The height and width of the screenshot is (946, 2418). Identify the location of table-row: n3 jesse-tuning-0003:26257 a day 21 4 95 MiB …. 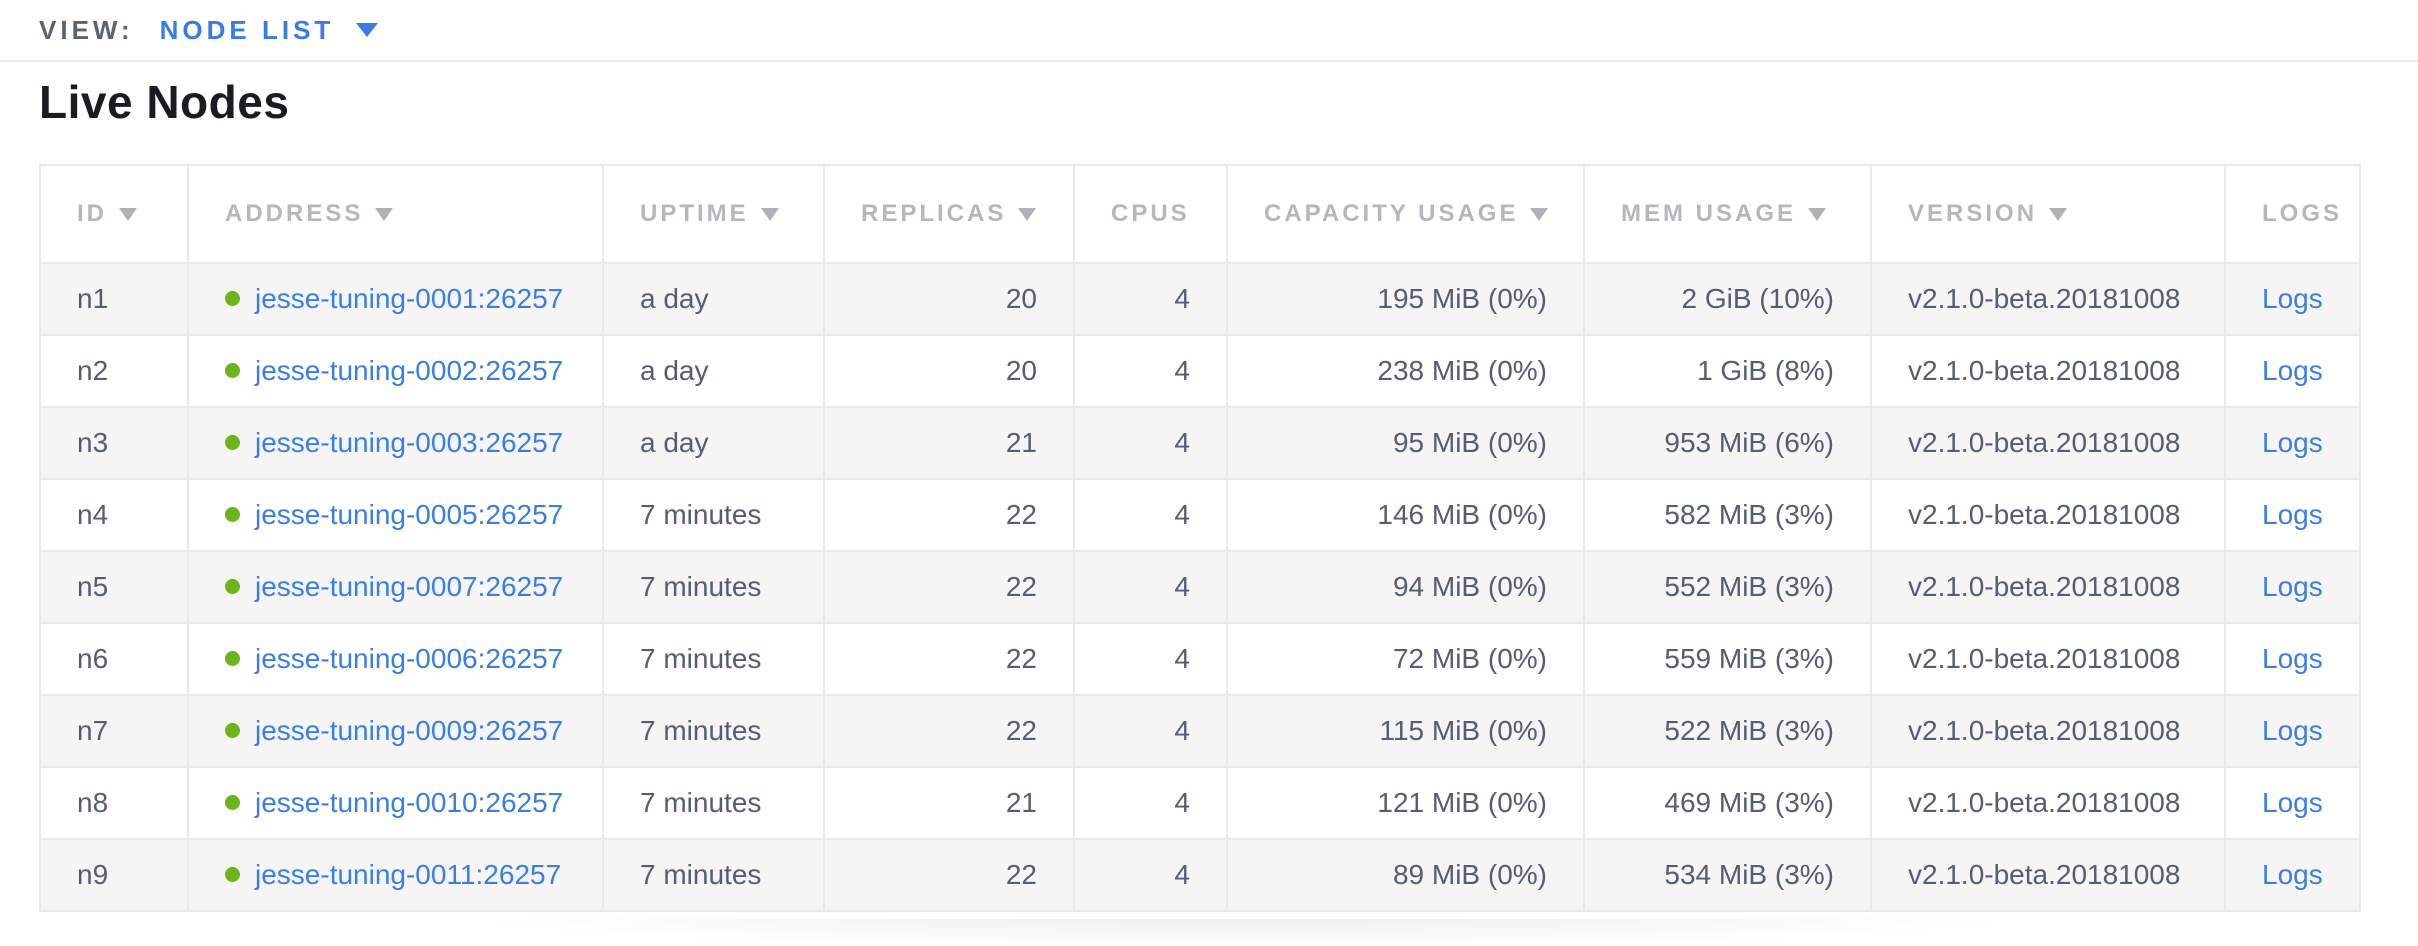
(1200, 443).